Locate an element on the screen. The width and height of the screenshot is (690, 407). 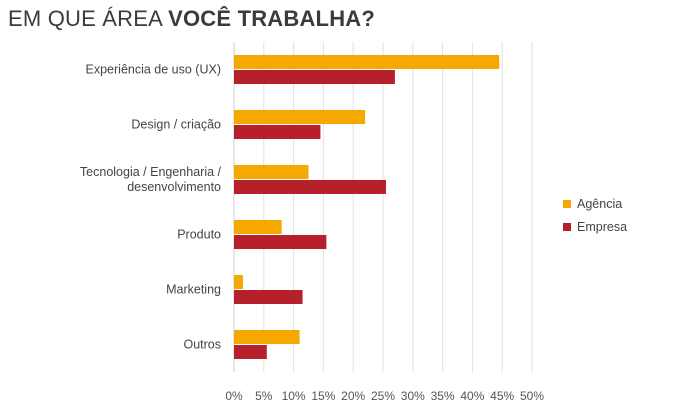
x-tick-label: 30% is located at coordinates (413, 396).